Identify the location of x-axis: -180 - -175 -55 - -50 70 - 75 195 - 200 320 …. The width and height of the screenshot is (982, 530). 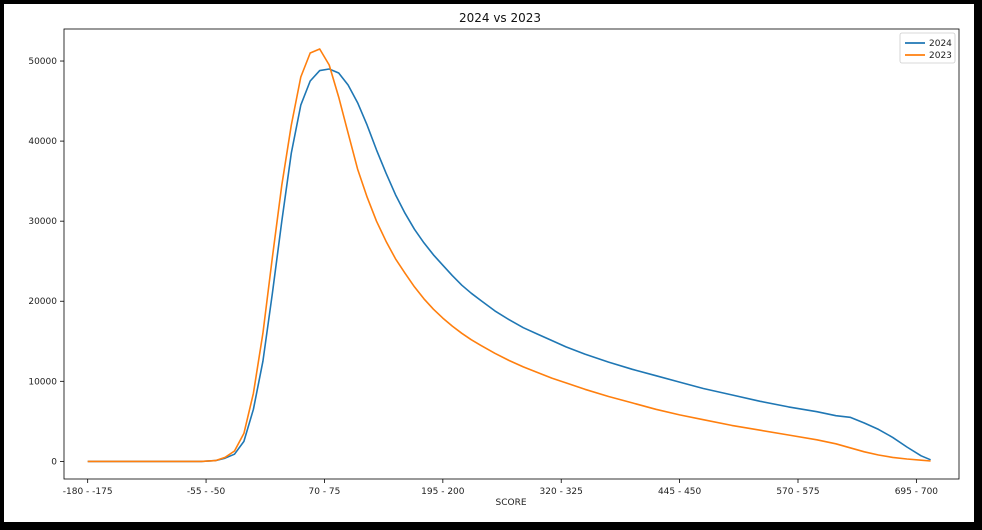
(501, 488).